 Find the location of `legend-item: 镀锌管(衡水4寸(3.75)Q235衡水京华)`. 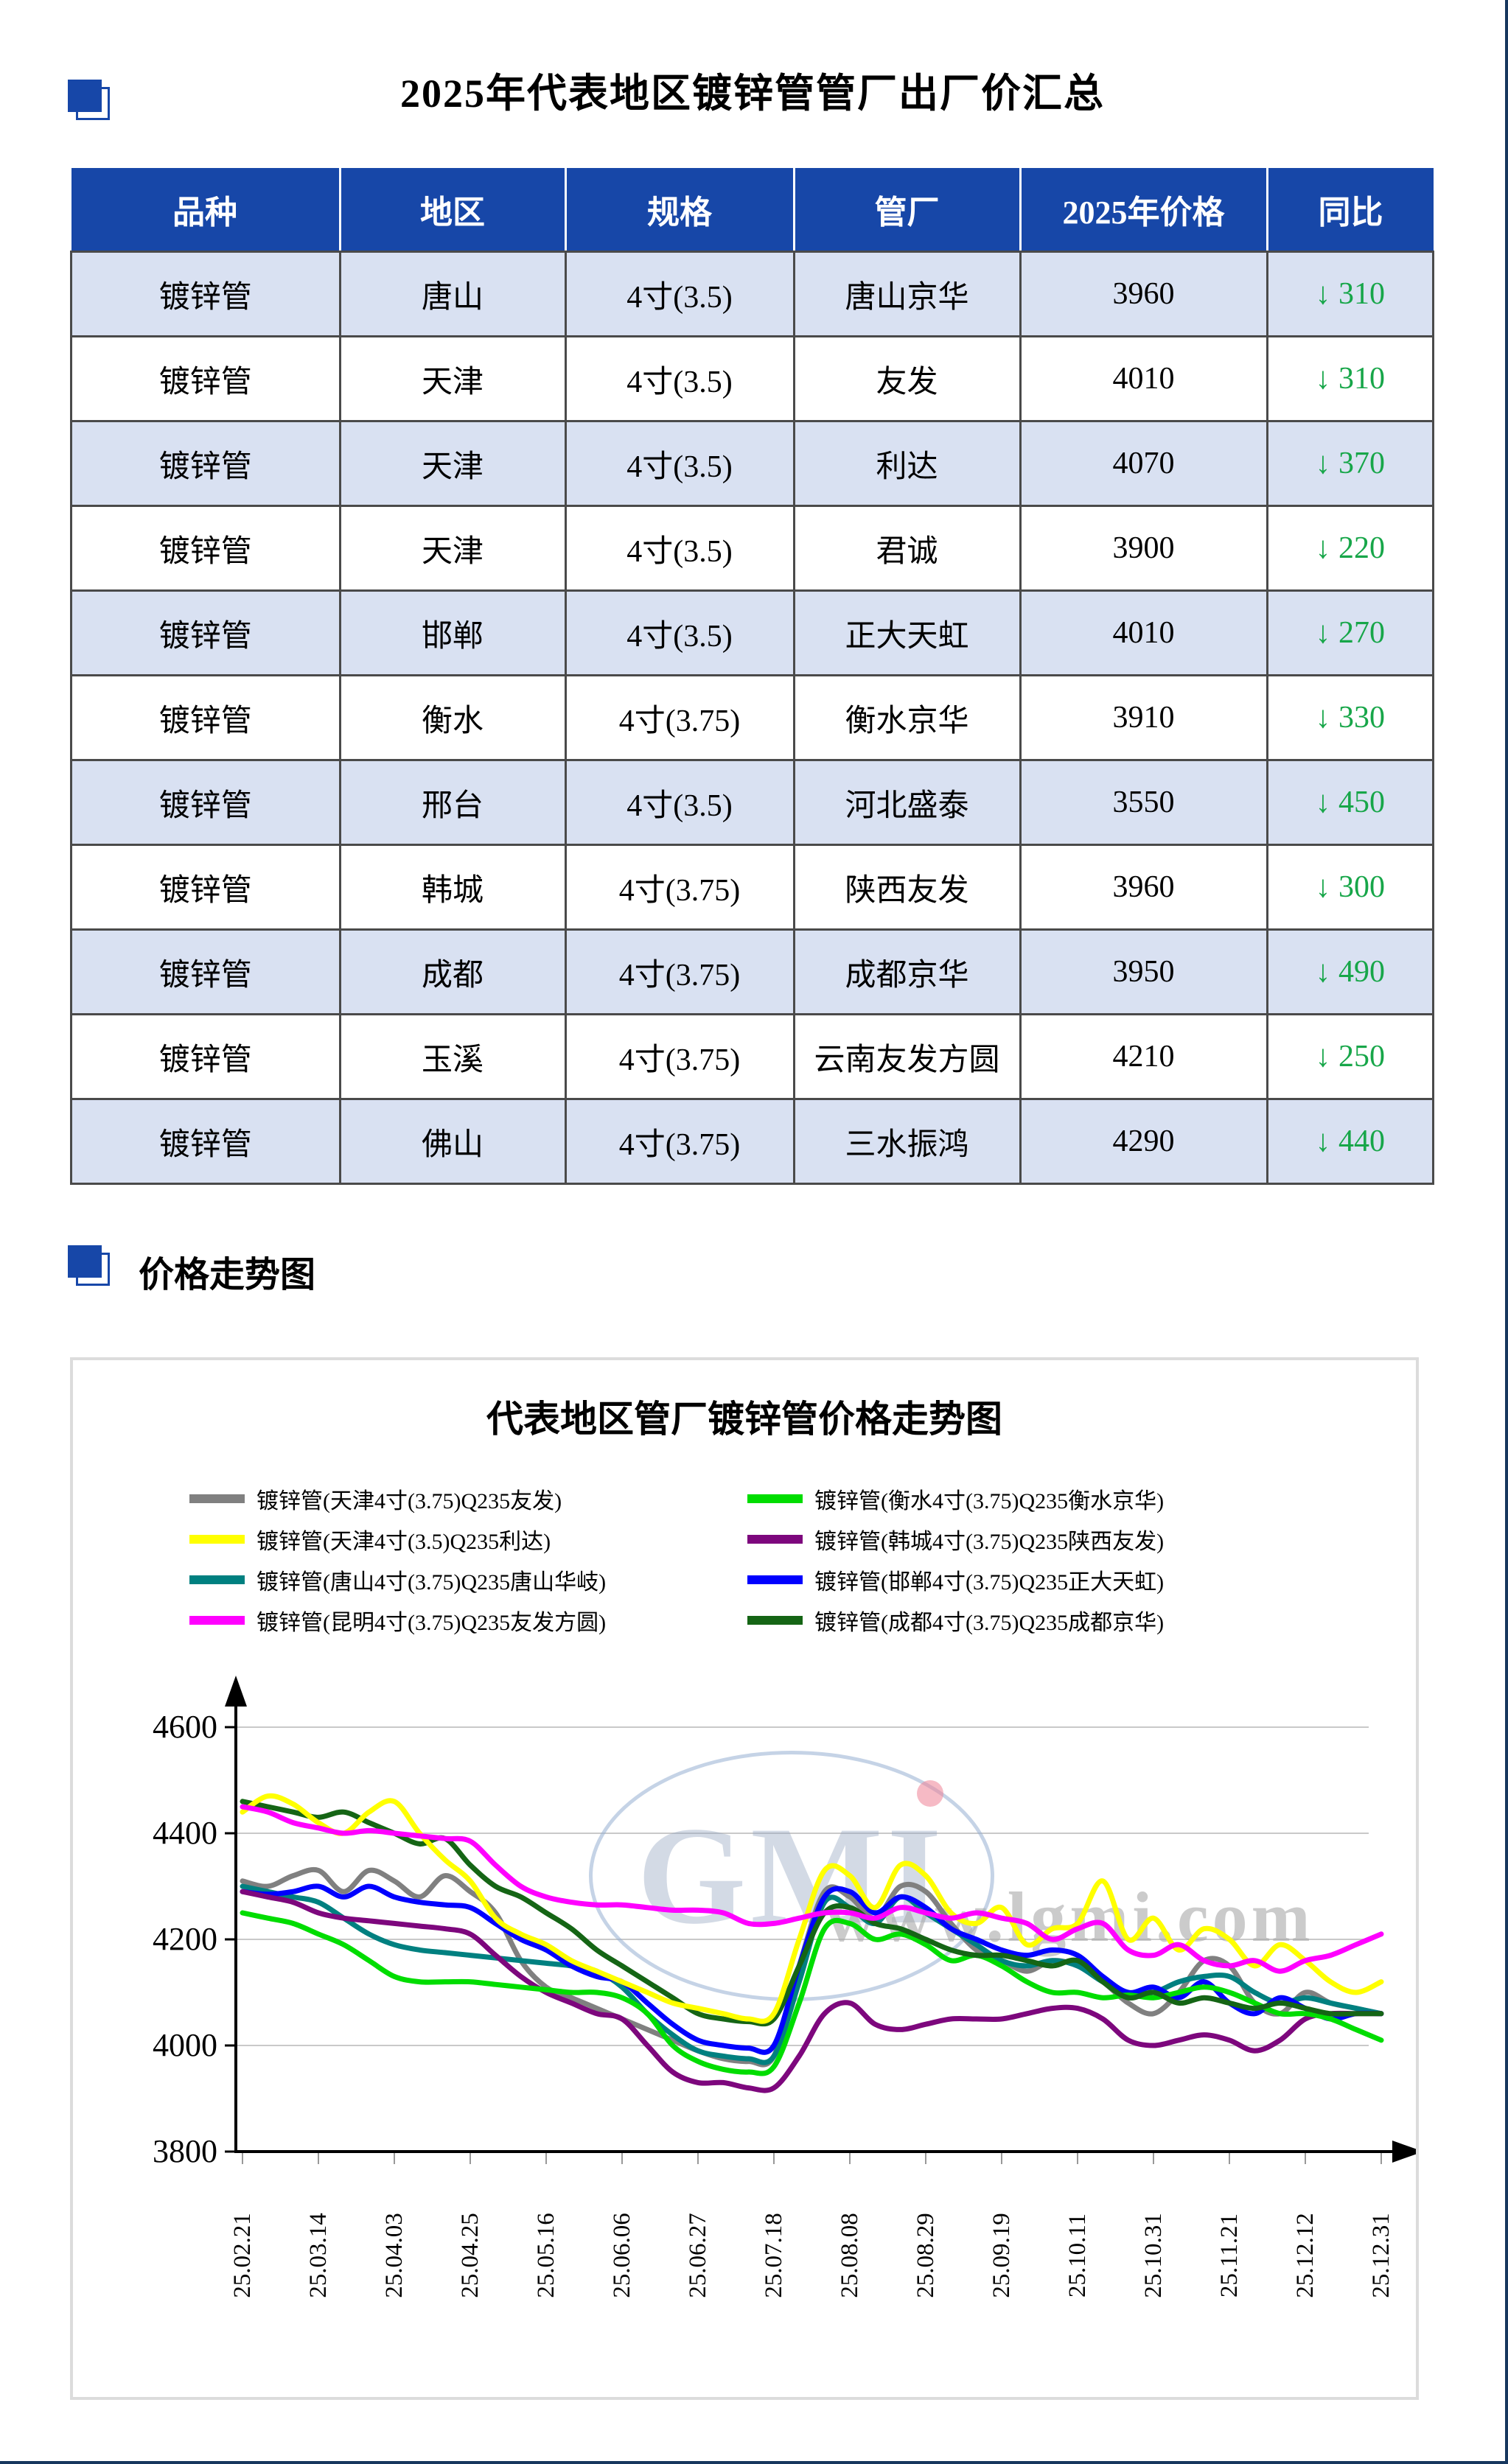

legend-item: 镀锌管(衡水4寸(3.75)Q235衡水京华) is located at coordinates (955, 1498).